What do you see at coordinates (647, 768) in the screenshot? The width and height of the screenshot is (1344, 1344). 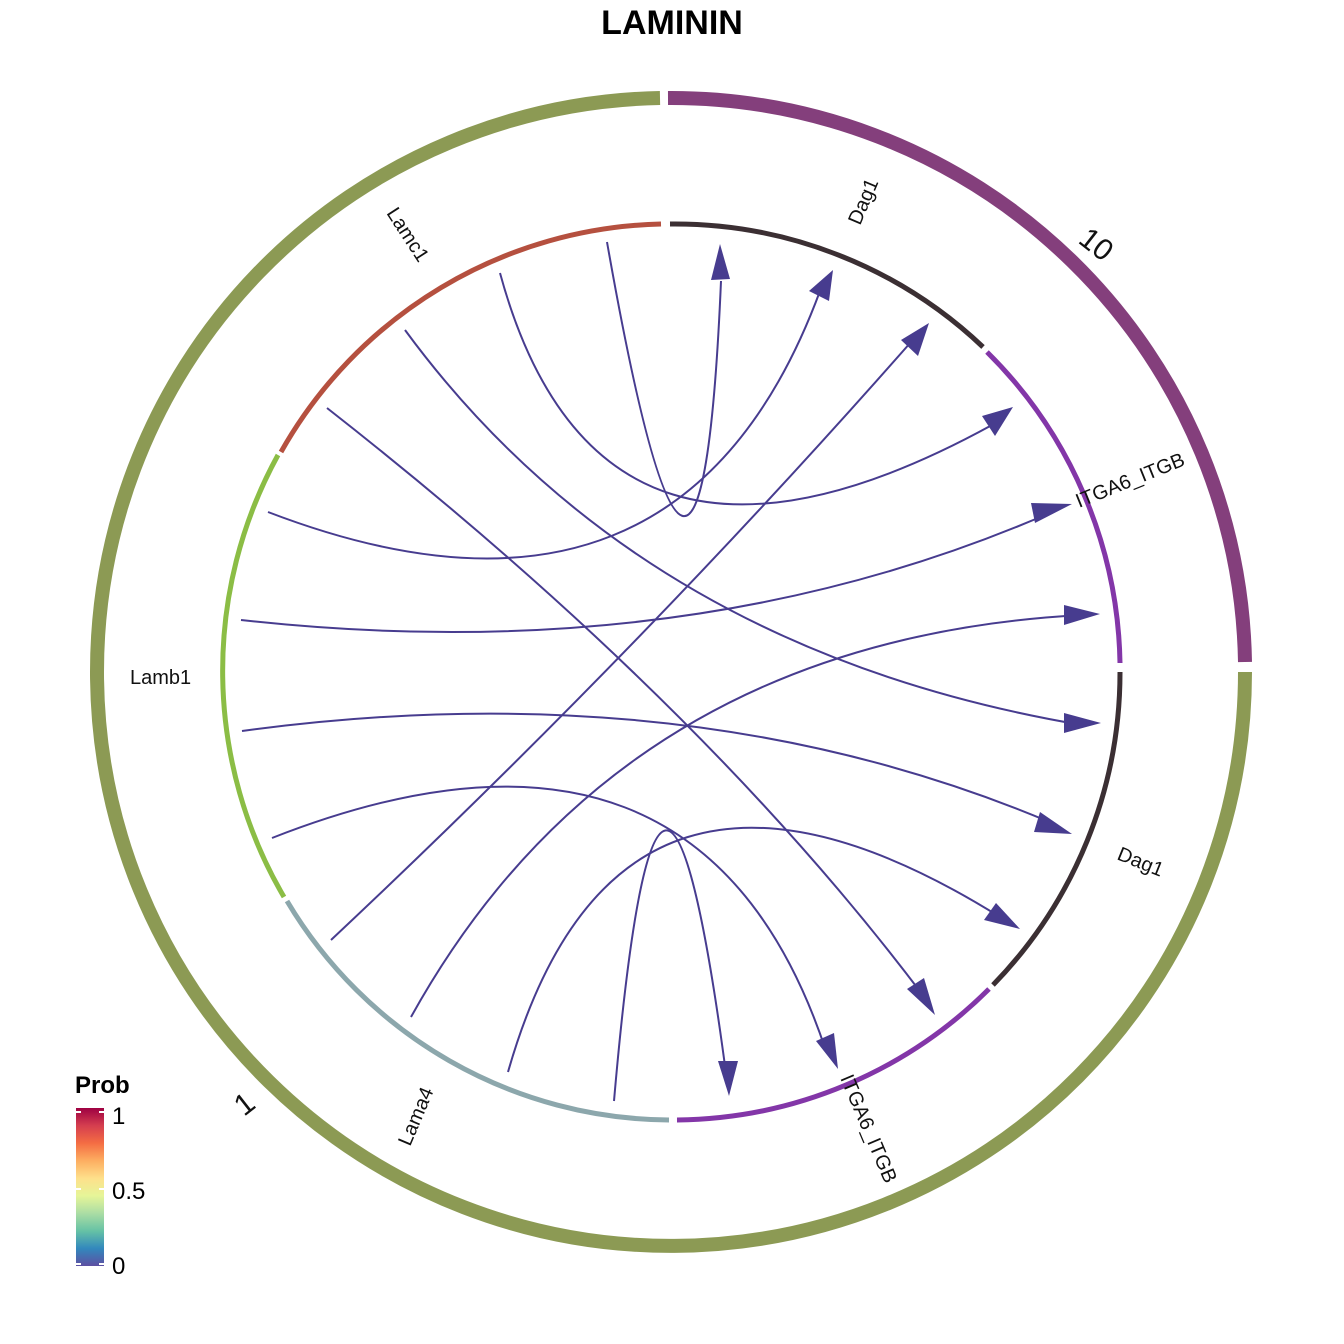 I see `link-lamb1-dag1-right` at bounding box center [647, 768].